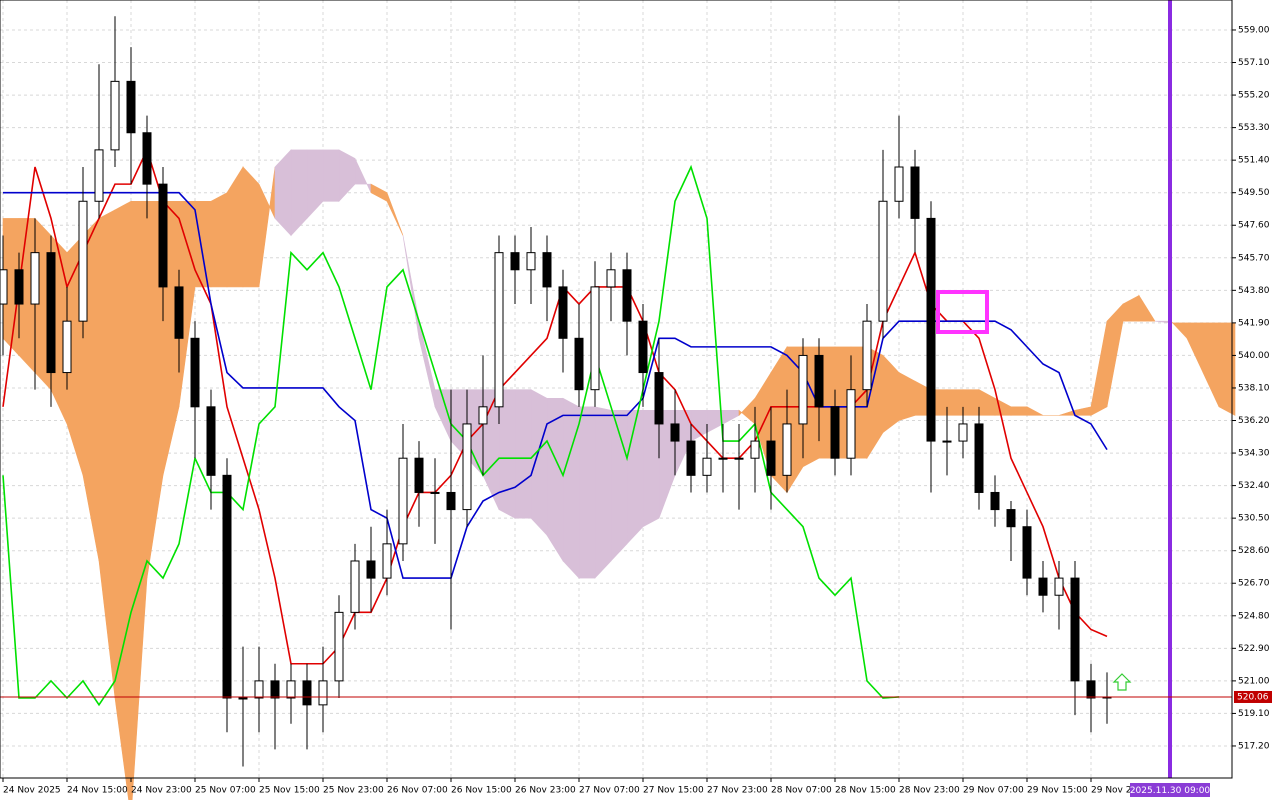  Describe the element at coordinates (1254, 193) in the screenshot. I see `y-tick-label: 549.50` at that location.